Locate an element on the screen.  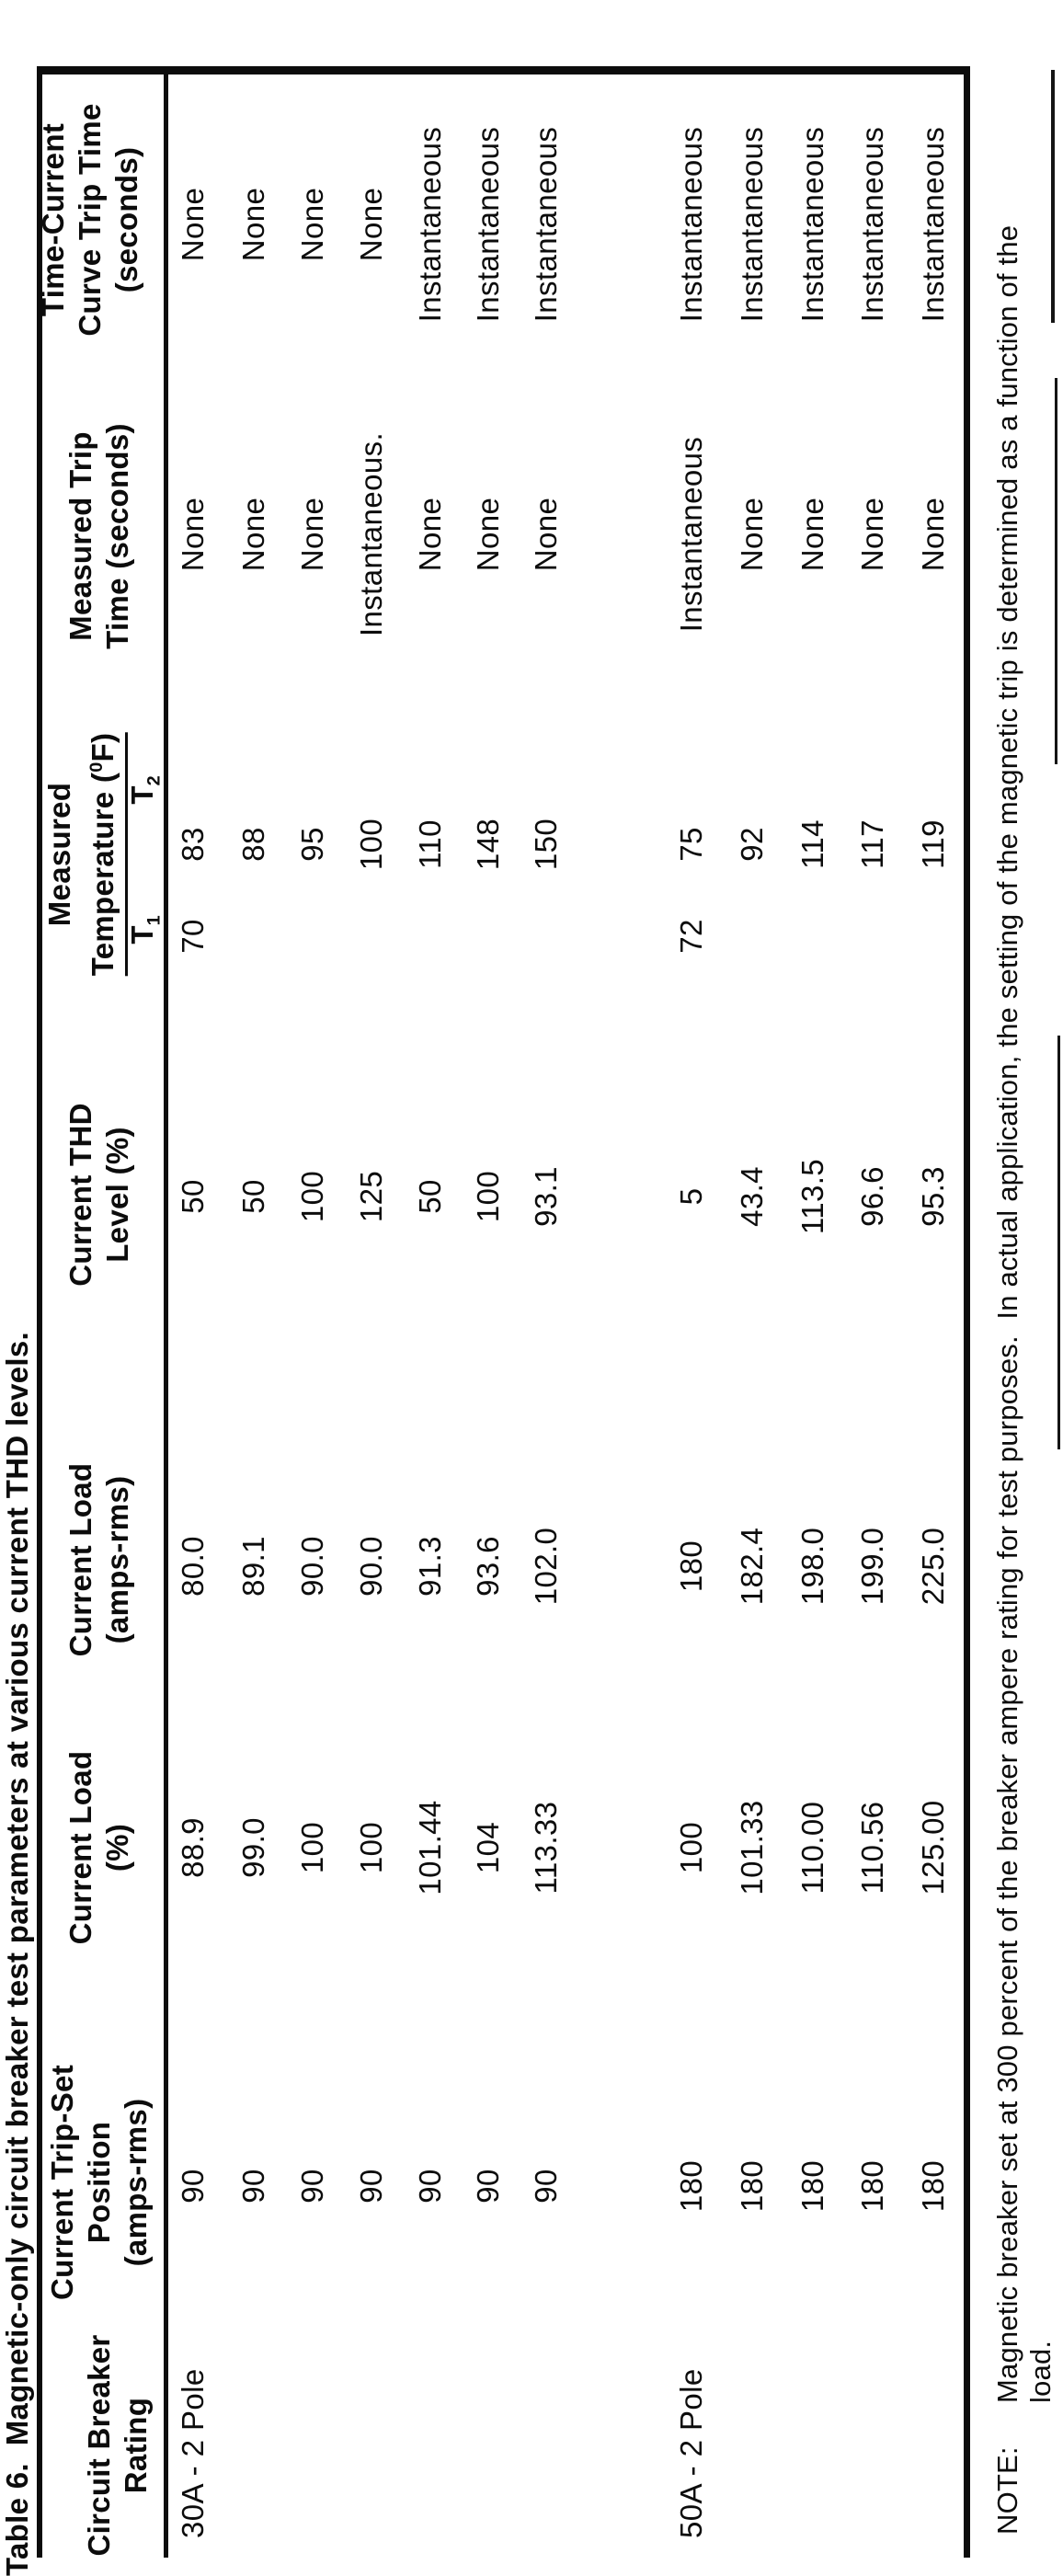
header-line: Time-Current is located at coordinates (53, 220).